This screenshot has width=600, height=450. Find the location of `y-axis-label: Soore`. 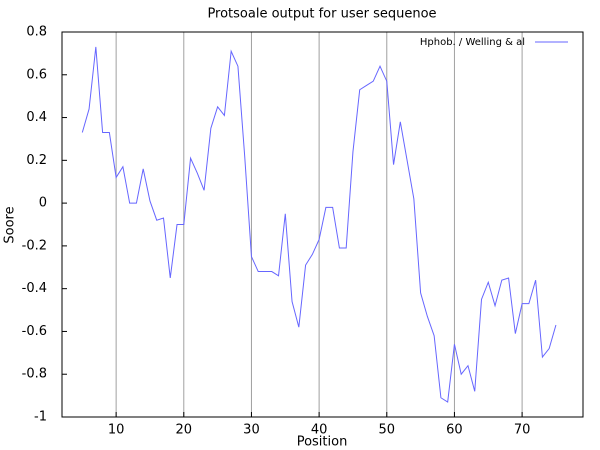

y-axis-label: Soore is located at coordinates (10, 224).